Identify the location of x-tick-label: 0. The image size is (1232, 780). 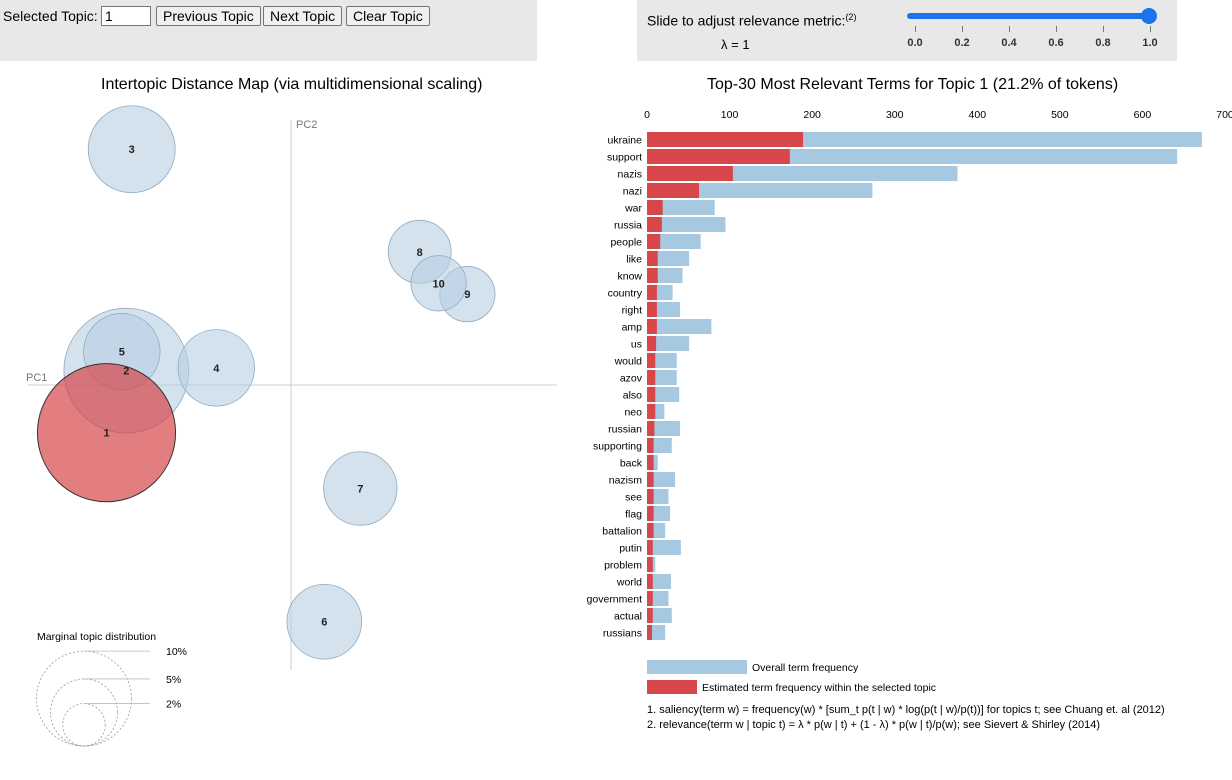
(647, 115).